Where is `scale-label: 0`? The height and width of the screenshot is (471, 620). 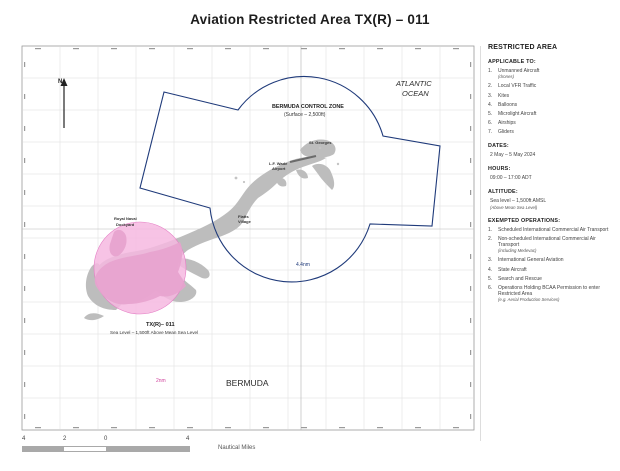
scale-label: 0 is located at coordinates (106, 439).